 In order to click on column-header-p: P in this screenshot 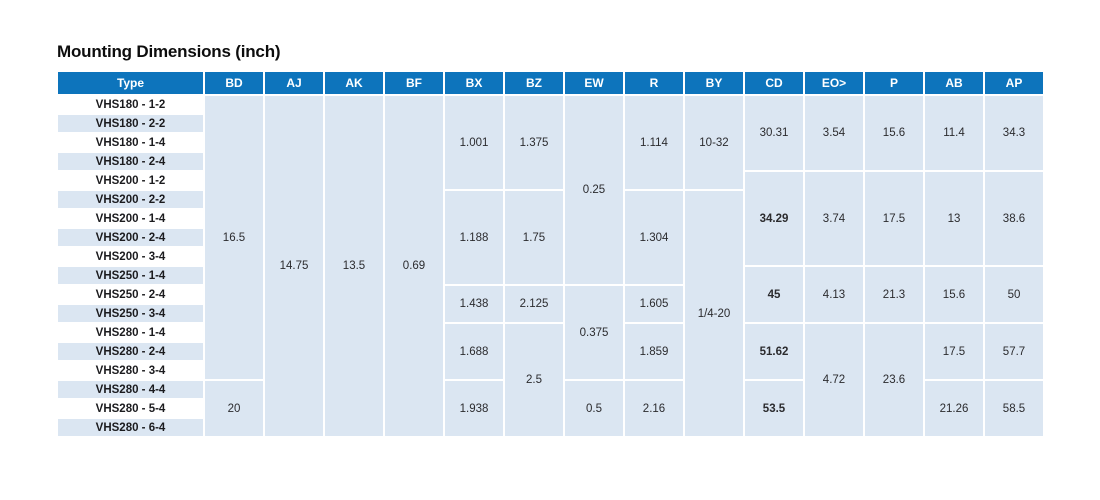, I will do `click(894, 83)`.